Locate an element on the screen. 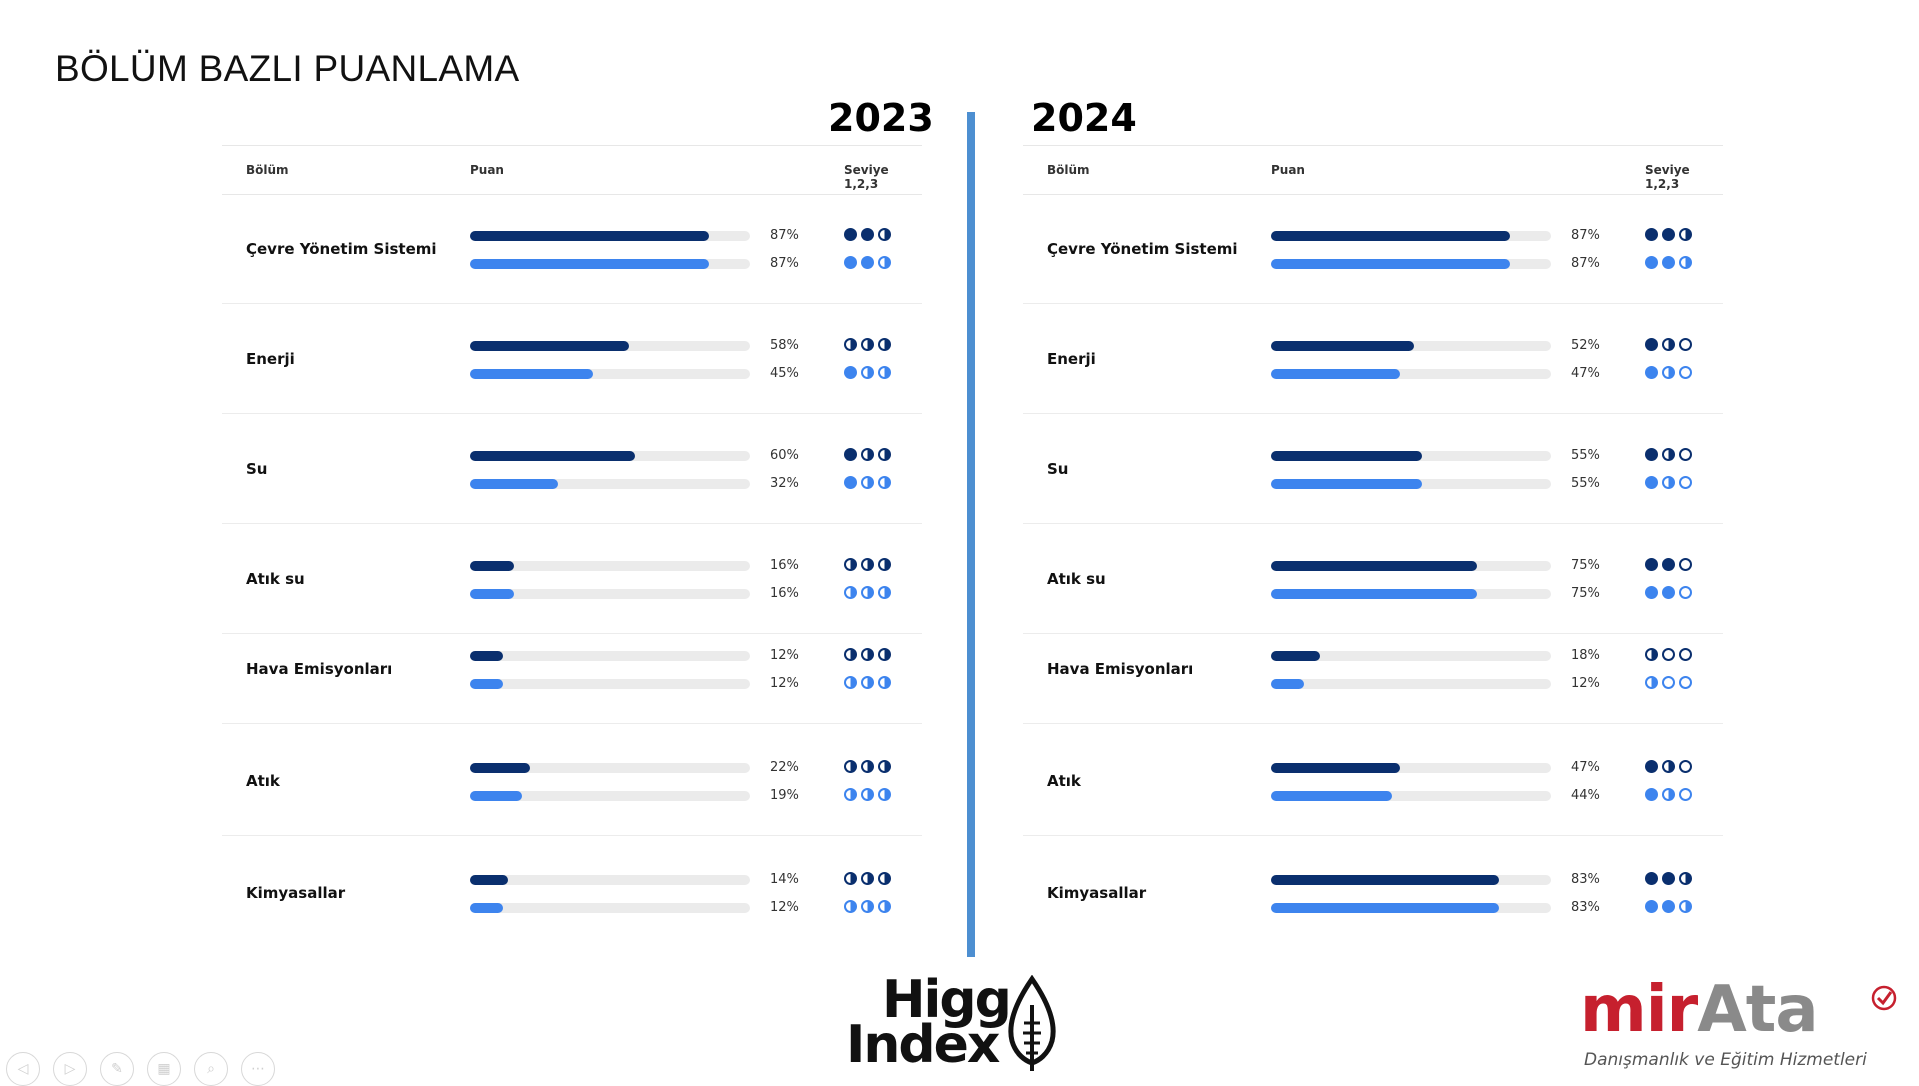 The width and height of the screenshot is (1919, 1086). more-options-icon: ⋯ is located at coordinates (258, 1069).